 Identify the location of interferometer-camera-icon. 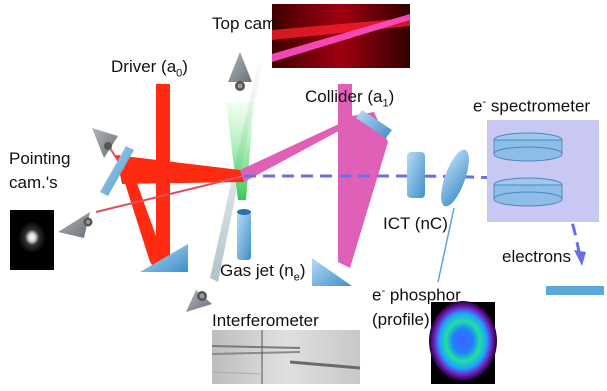
(199, 301).